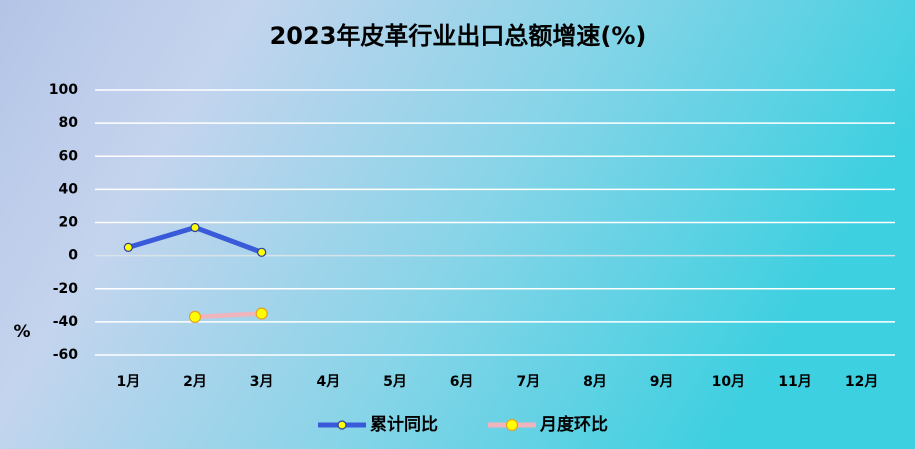  I want to click on x-tick-label: 12月, so click(861, 382).